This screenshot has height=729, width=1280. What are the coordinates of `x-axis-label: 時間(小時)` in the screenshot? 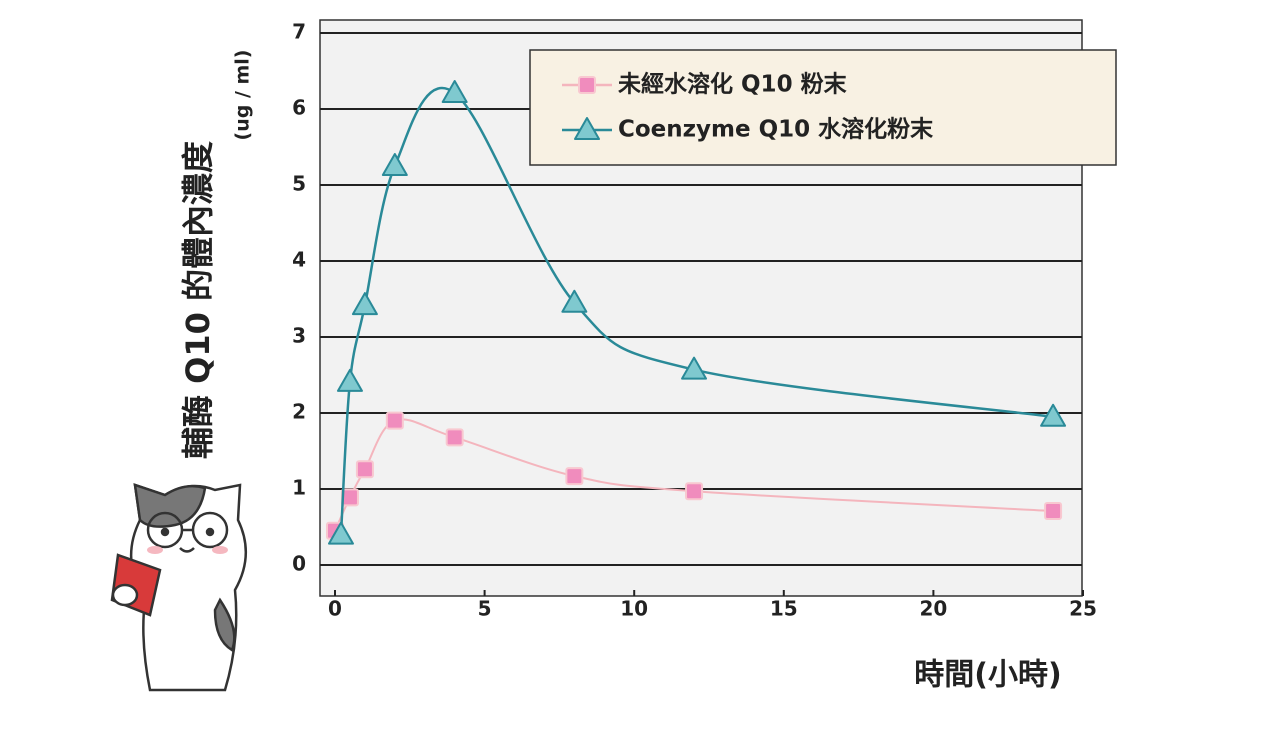 It's located at (987, 675).